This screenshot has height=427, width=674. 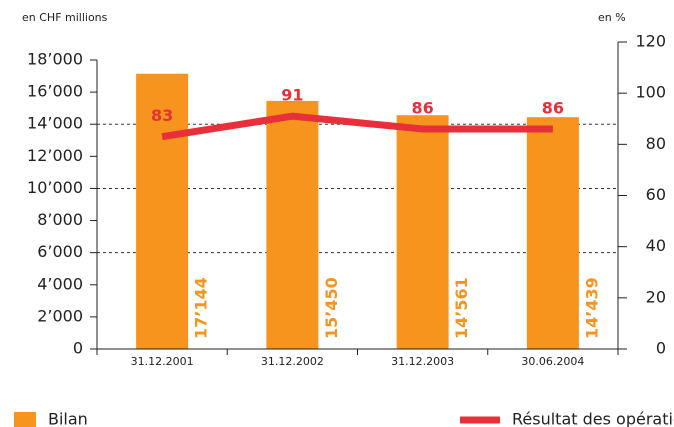 What do you see at coordinates (650, 41) in the screenshot?
I see `y2-tick-label: 120` at bounding box center [650, 41].